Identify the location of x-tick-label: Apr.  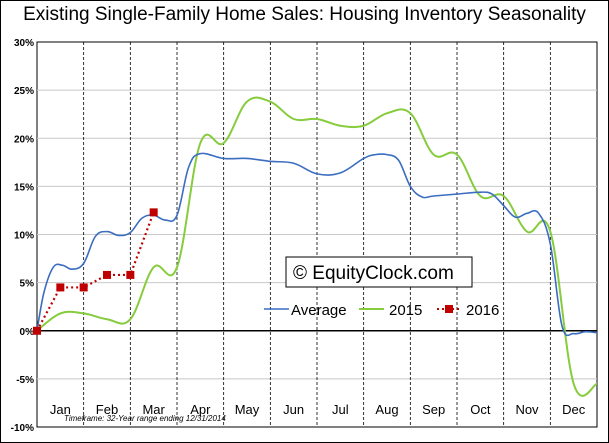
(200, 409).